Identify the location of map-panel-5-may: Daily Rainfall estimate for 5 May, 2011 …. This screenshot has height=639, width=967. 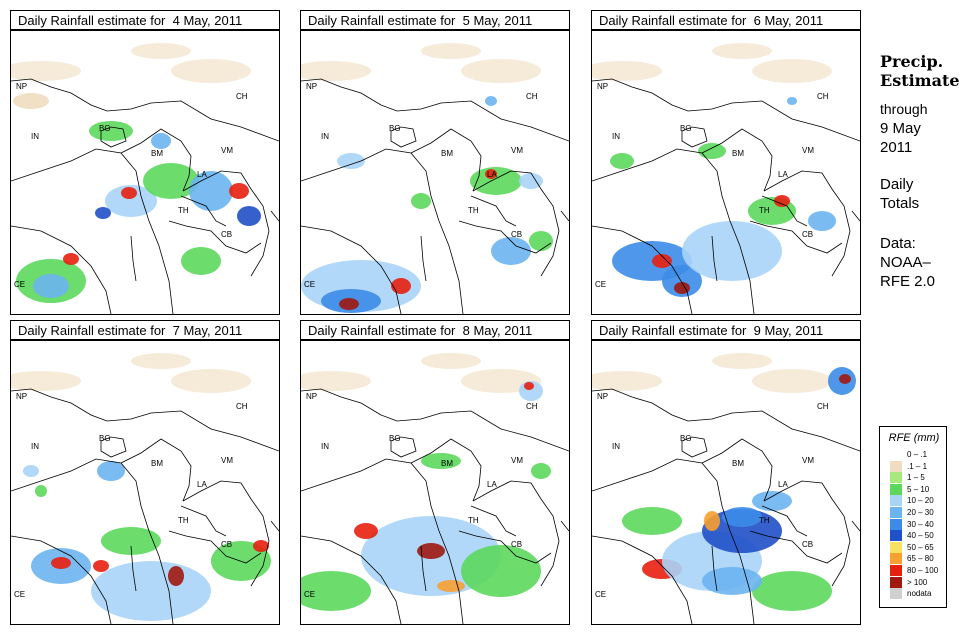
(435, 162).